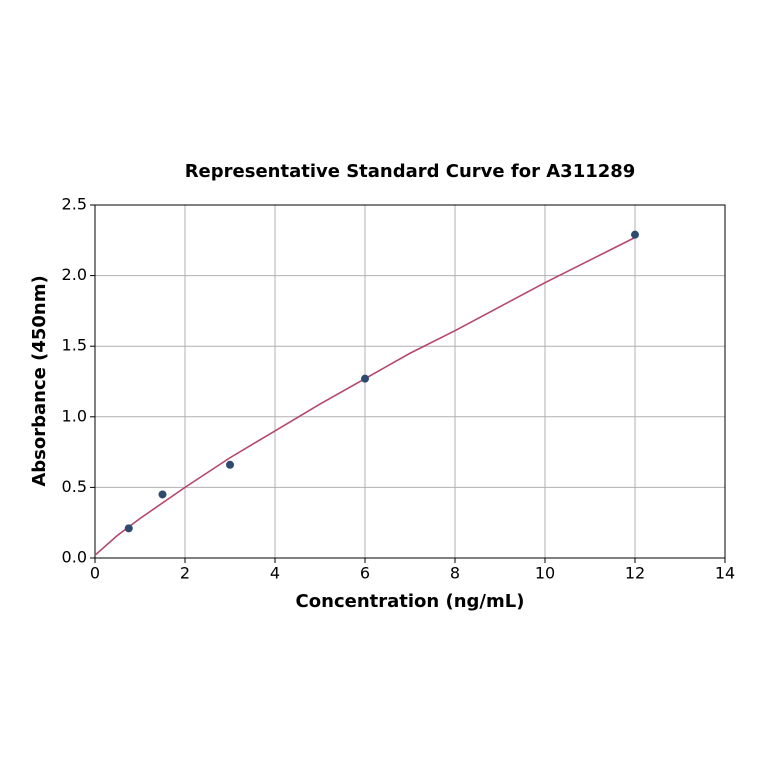  What do you see at coordinates (185, 573) in the screenshot?
I see `x-tick-label: 2` at bounding box center [185, 573].